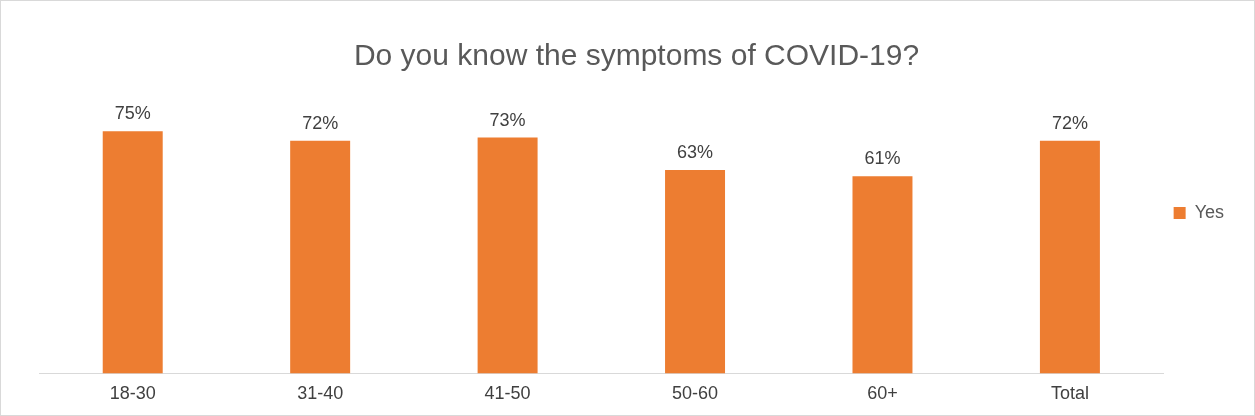 The image size is (1255, 416). Describe the element at coordinates (882, 158) in the screenshot. I see `data-label: 61%` at that location.